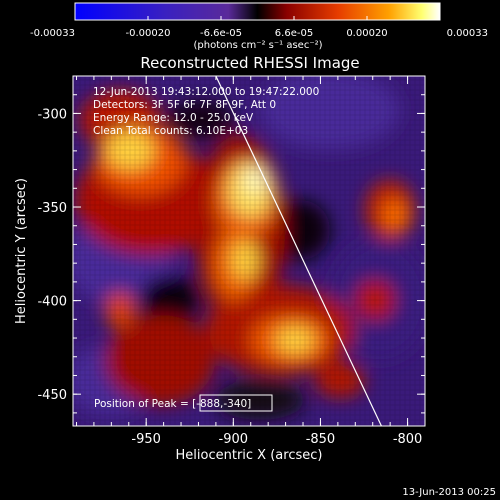  What do you see at coordinates (21, 251) in the screenshot?
I see `y-axis-label: Heliocentric Y (arcsec)` at bounding box center [21, 251].